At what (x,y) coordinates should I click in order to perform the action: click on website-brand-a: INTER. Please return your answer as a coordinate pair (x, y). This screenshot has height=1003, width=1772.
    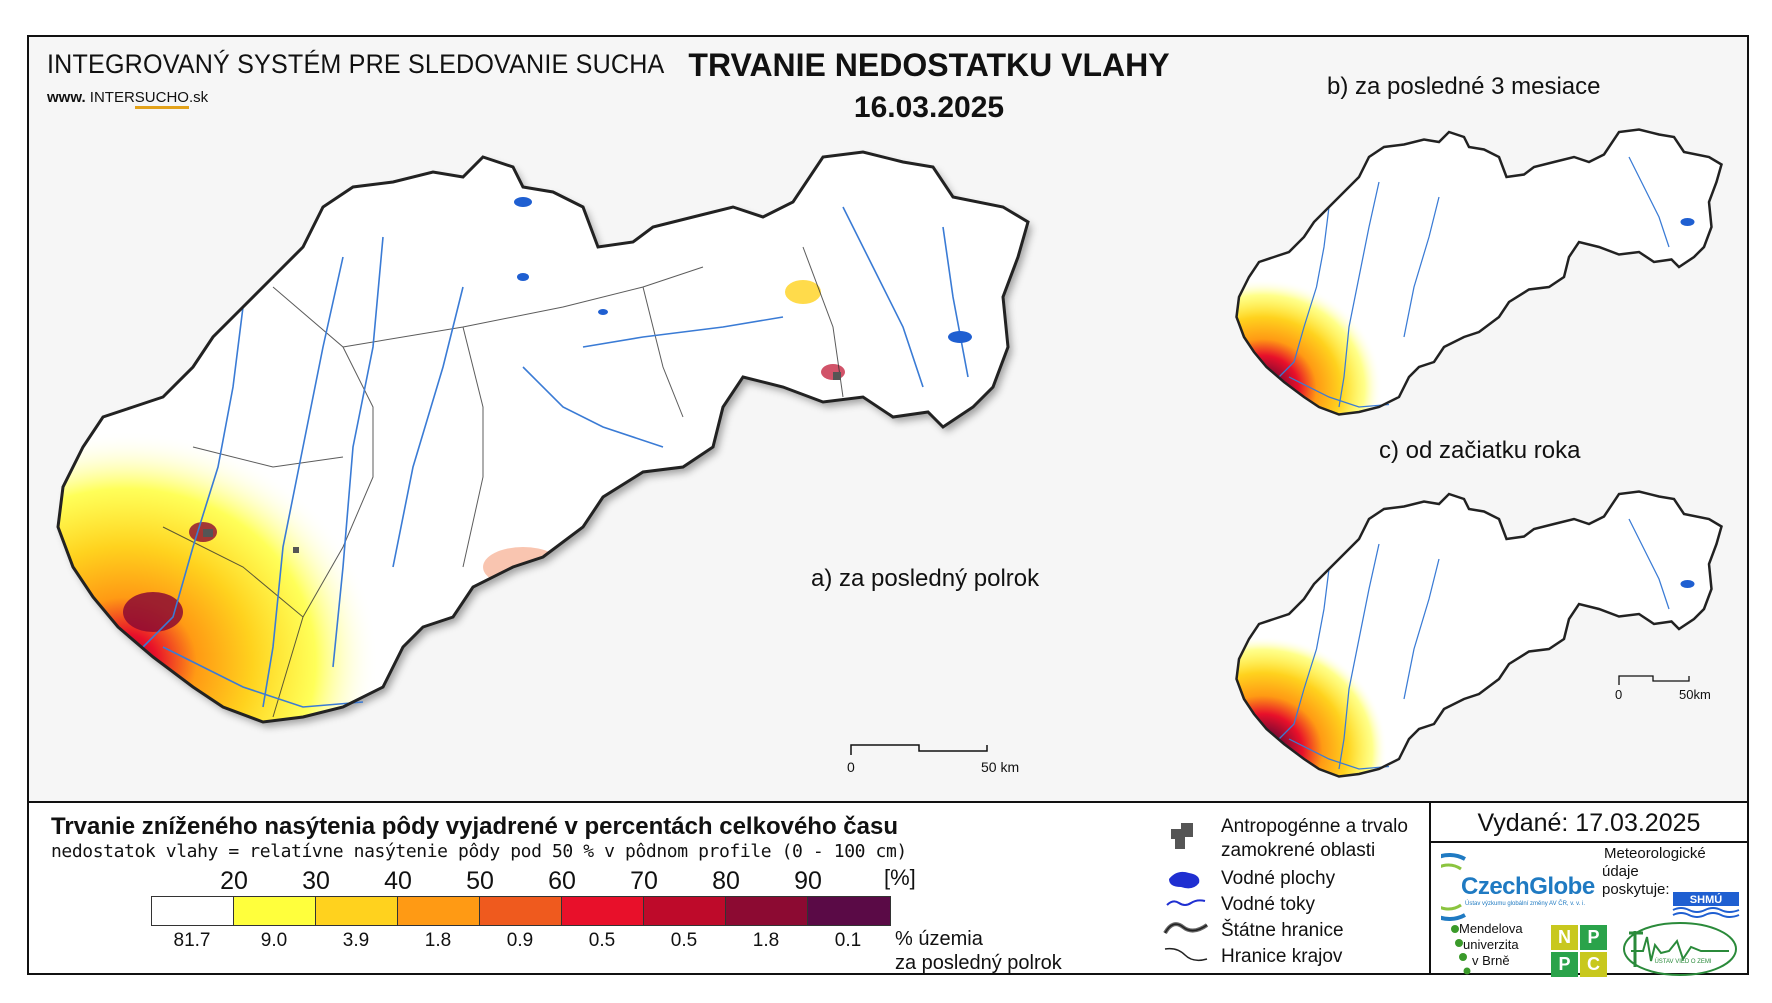
    Looking at the image, I should click on (112, 97).